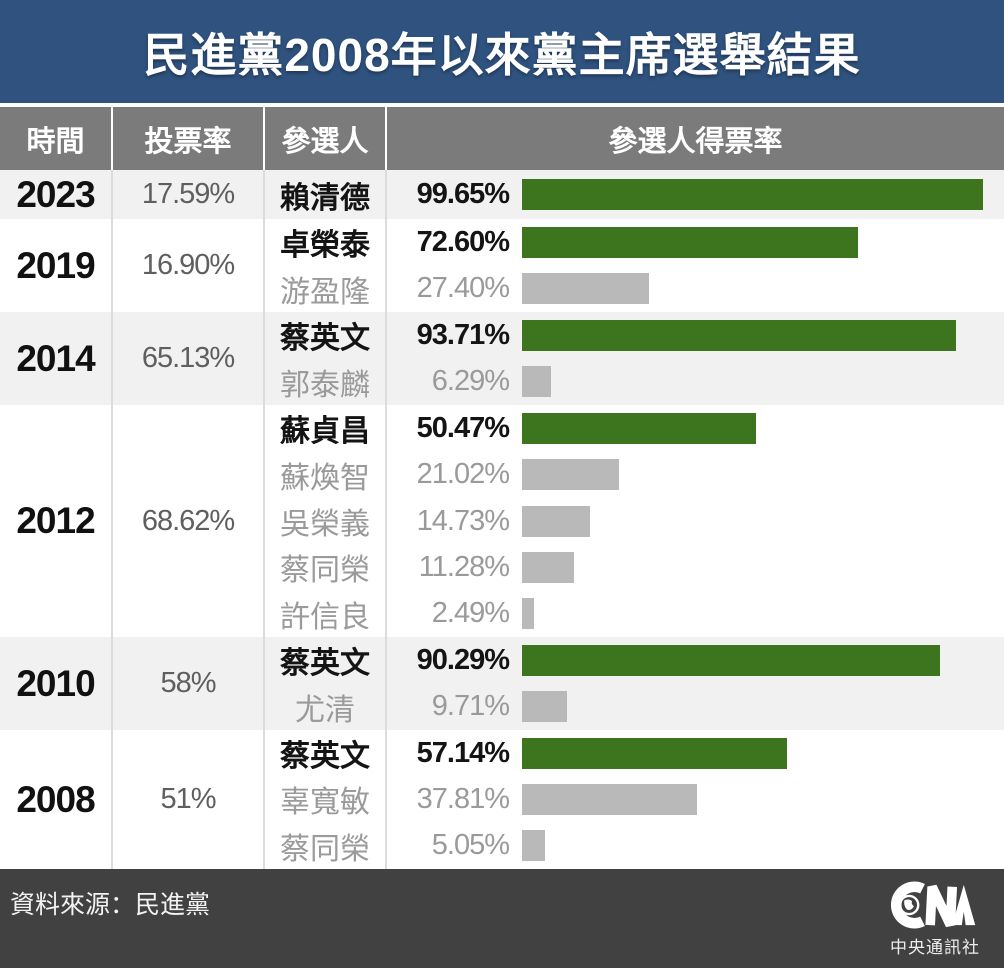 Image resolution: width=1004 pixels, height=968 pixels. What do you see at coordinates (325, 617) in the screenshot?
I see `candidate-name: 許信良` at bounding box center [325, 617].